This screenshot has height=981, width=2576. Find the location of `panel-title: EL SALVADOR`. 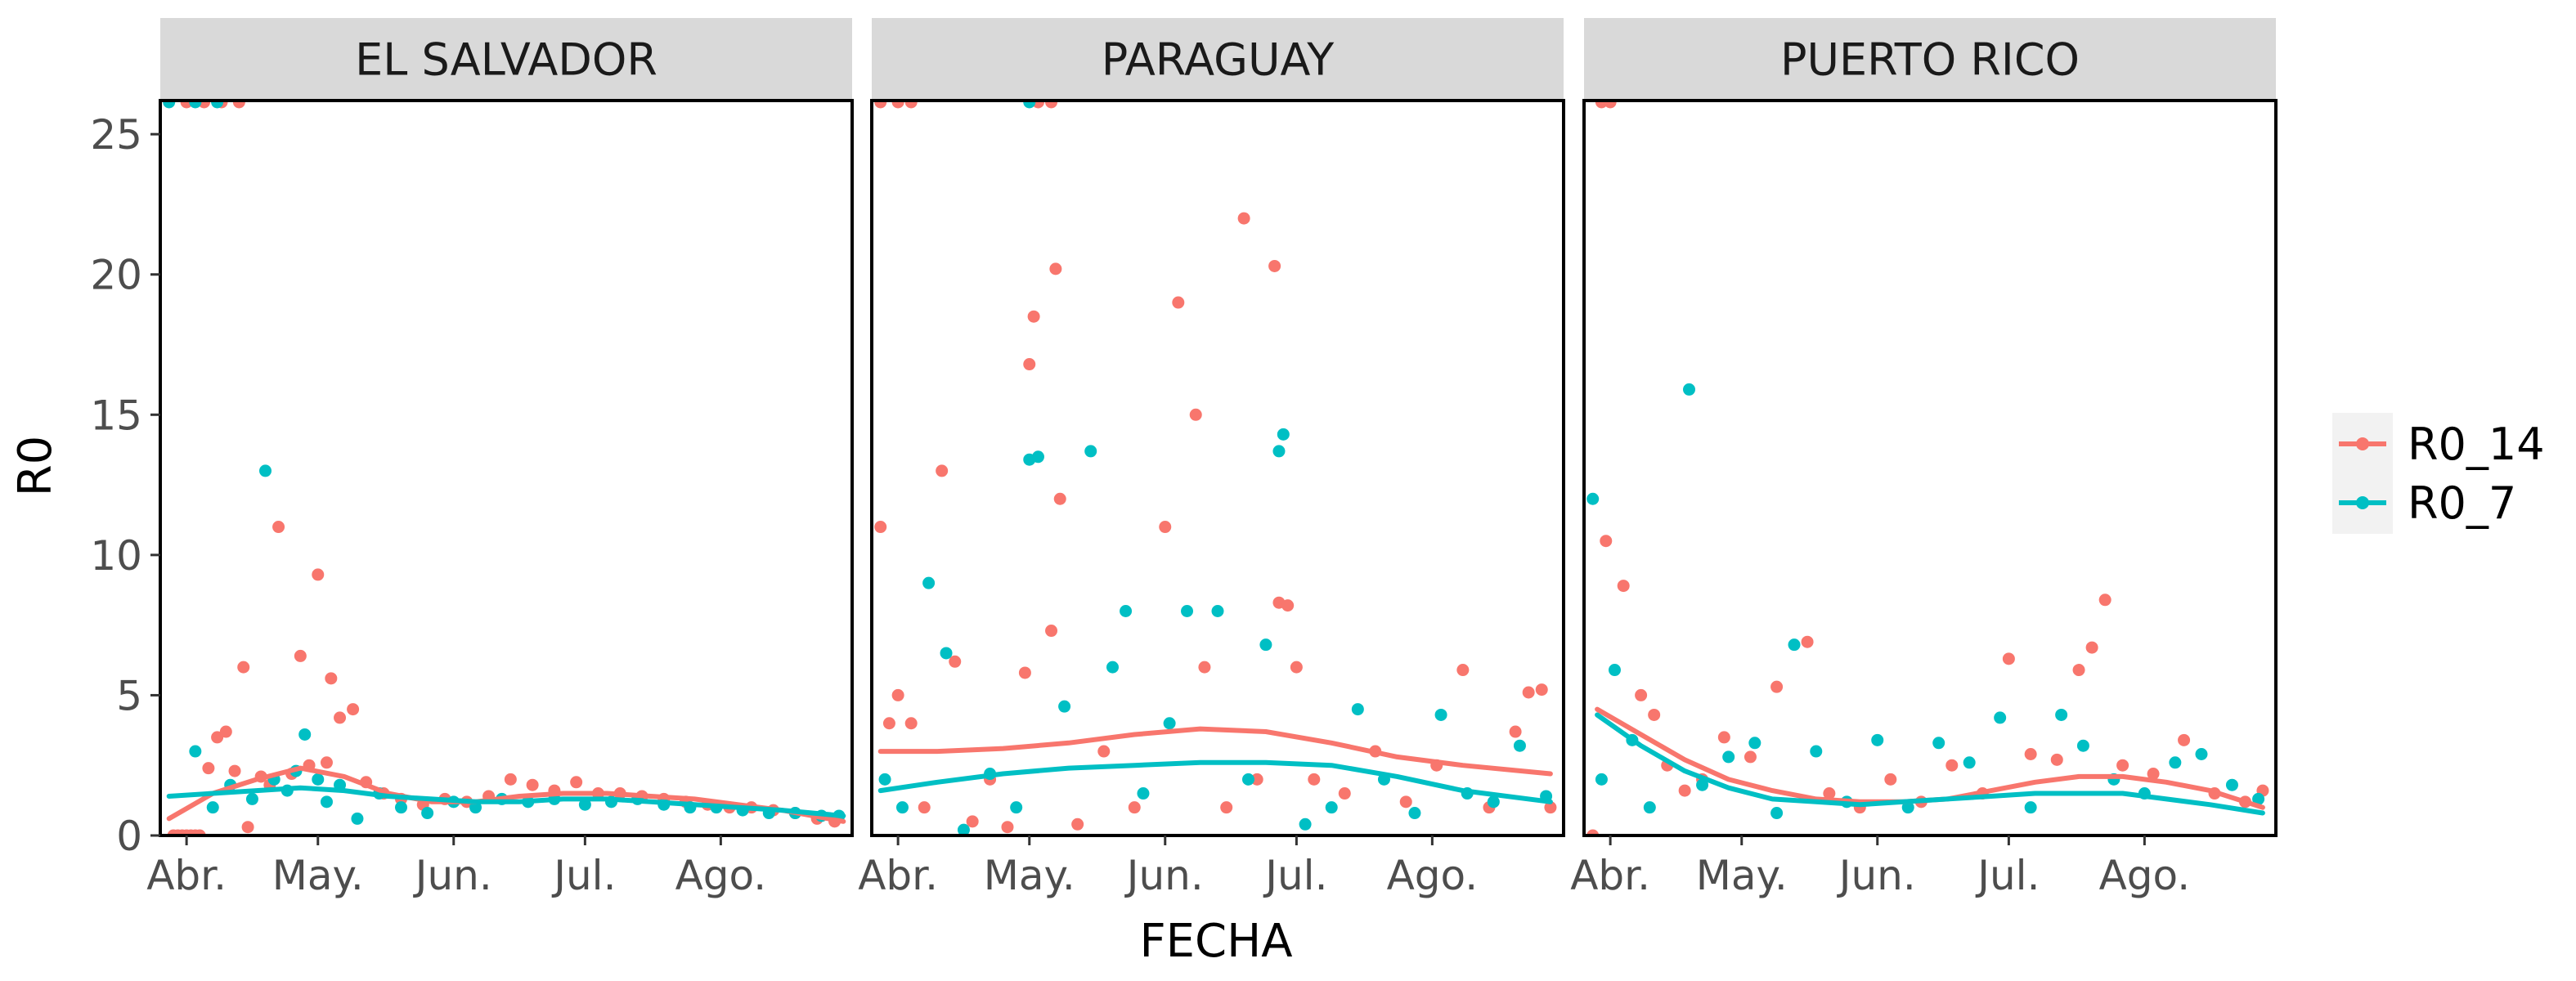

panel-title: EL SALVADOR is located at coordinates (506, 60).